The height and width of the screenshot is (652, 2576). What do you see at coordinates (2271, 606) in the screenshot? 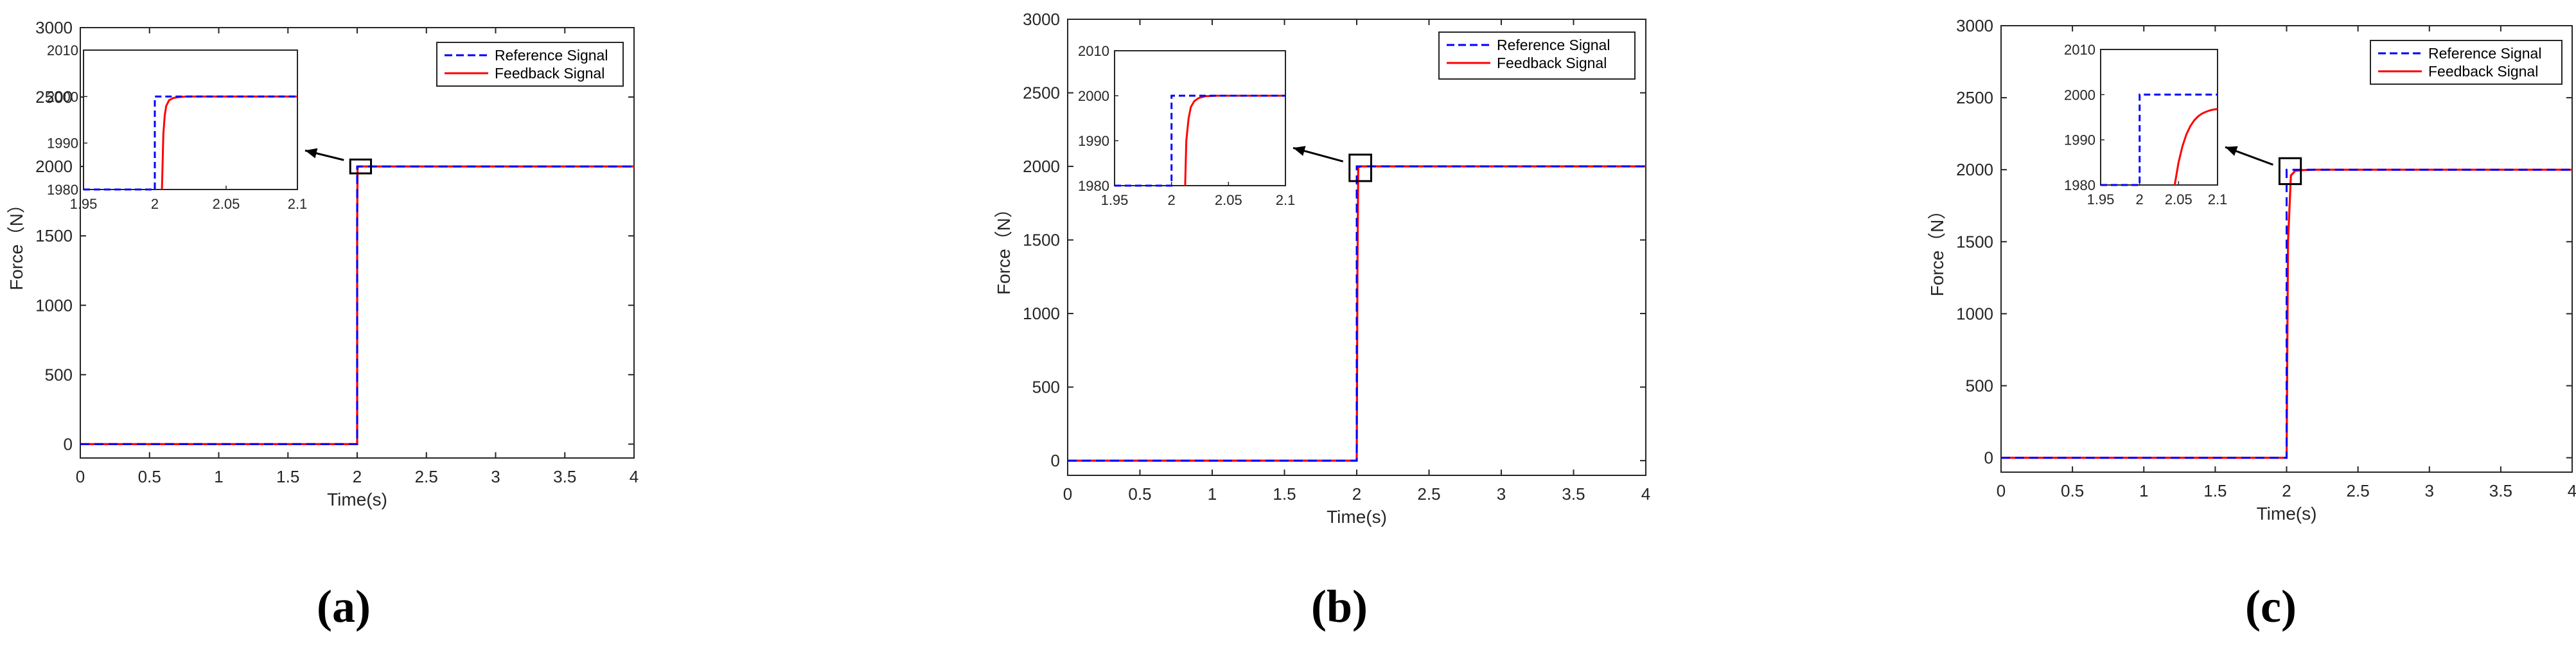
I see `panel-label: (c)` at bounding box center [2271, 606].